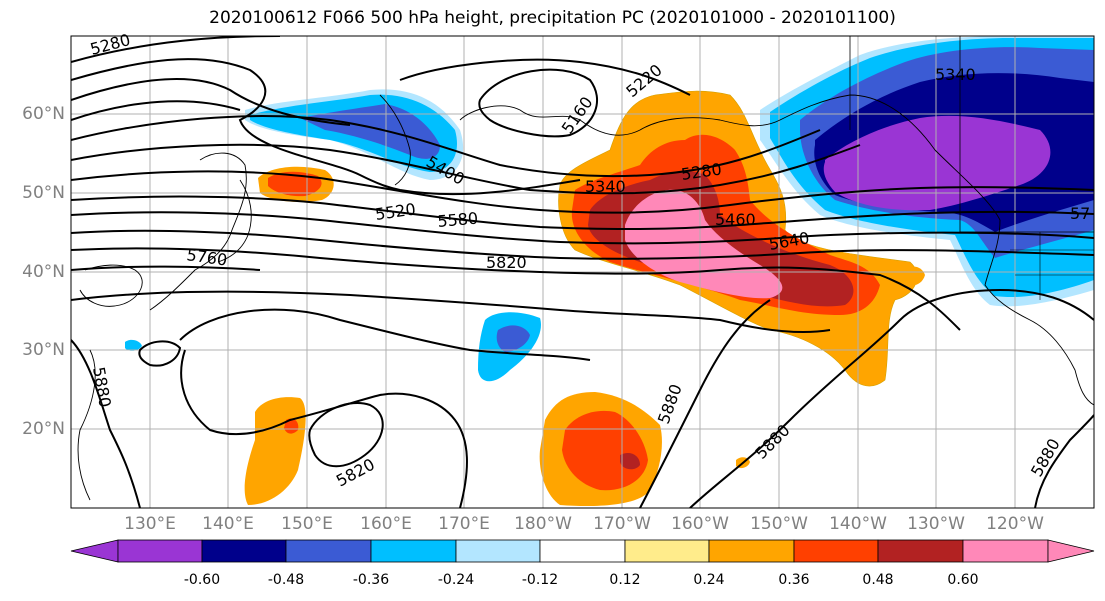 Image resolution: width=1105 pixels, height=601 pixels. What do you see at coordinates (709, 580) in the screenshot?
I see `colorbar-tick-label: 0.24` at bounding box center [709, 580].